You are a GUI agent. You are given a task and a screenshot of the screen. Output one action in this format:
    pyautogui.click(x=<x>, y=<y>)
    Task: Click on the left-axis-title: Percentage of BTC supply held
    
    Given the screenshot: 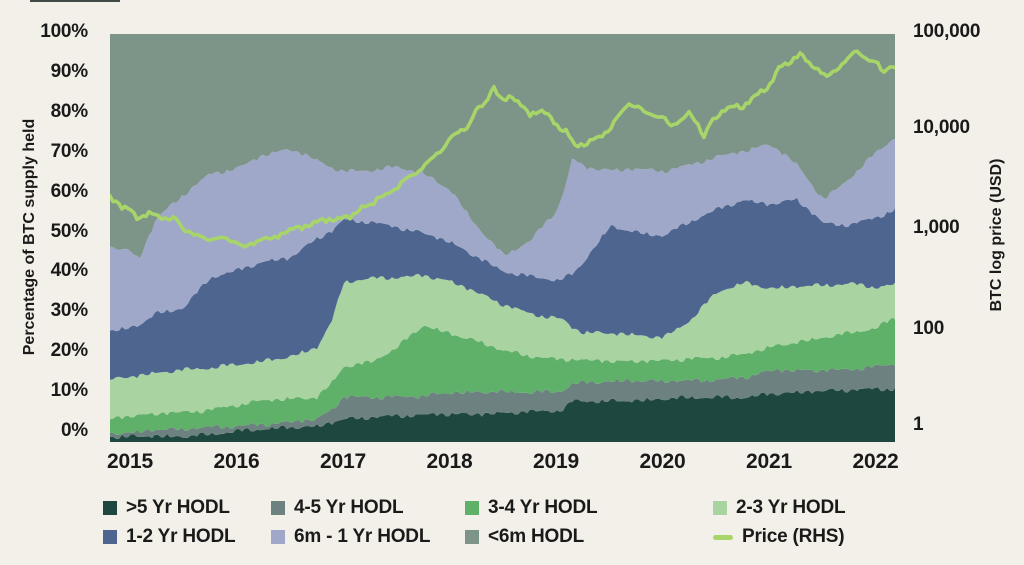 What is the action you would take?
    pyautogui.click(x=29, y=237)
    